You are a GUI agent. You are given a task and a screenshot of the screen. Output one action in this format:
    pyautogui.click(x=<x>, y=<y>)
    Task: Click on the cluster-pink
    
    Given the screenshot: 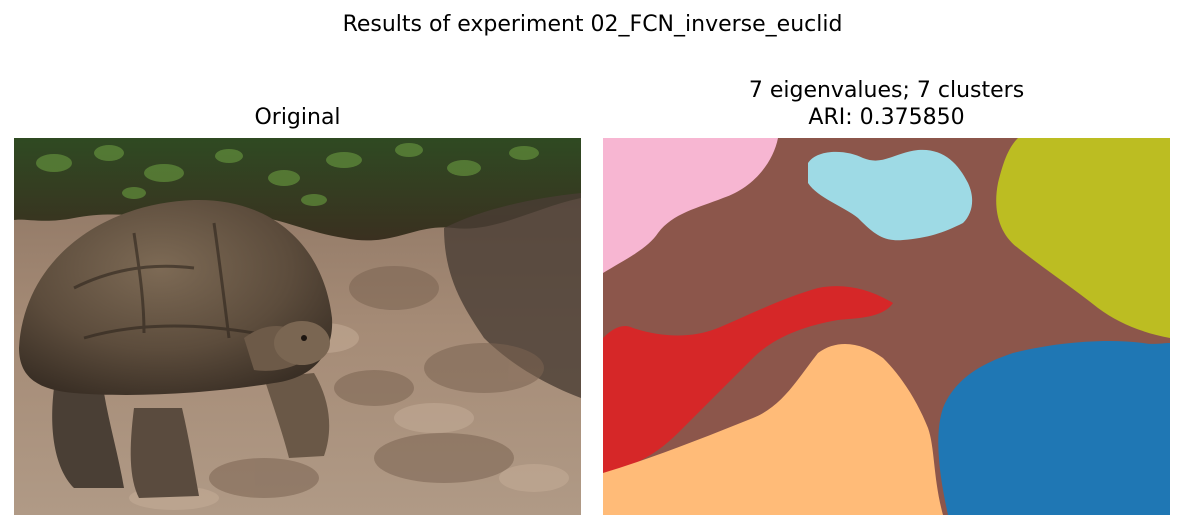 What is the action you would take?
    pyautogui.click(x=690, y=205)
    